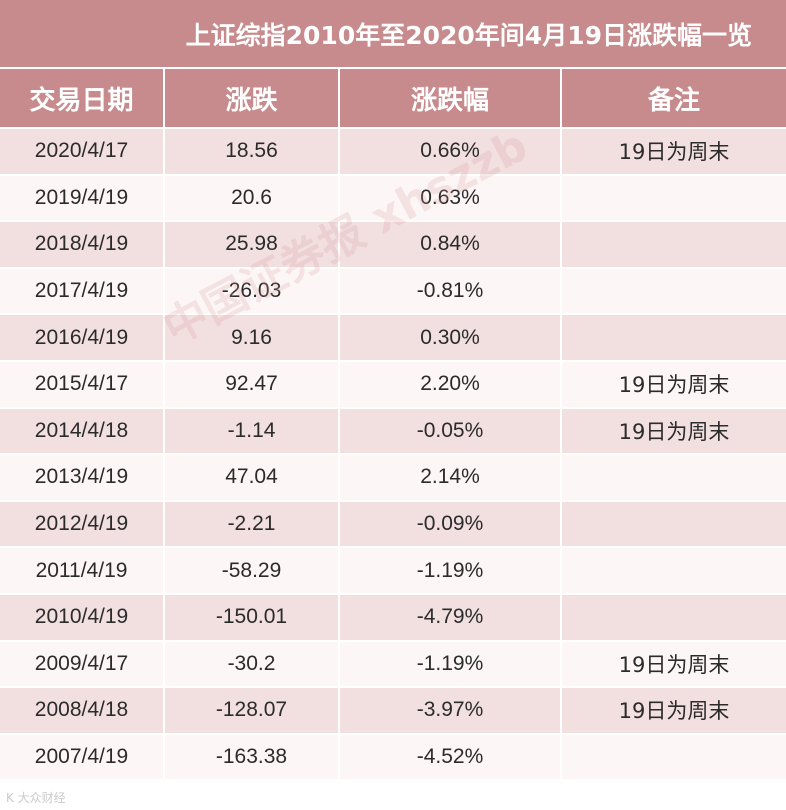 The image size is (786, 810). Describe the element at coordinates (82, 757) in the screenshot. I see `cell-date: 2007/4/19` at that location.